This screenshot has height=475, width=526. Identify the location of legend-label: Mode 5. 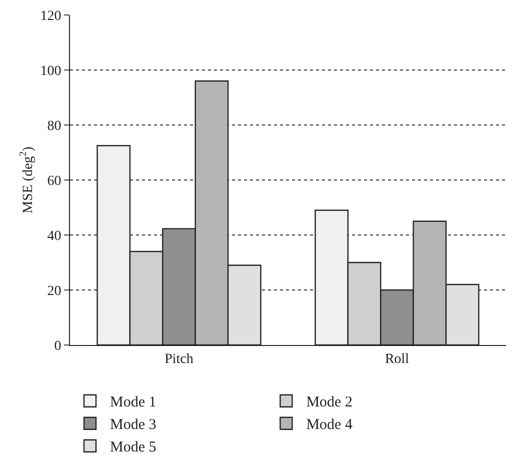
(133, 448).